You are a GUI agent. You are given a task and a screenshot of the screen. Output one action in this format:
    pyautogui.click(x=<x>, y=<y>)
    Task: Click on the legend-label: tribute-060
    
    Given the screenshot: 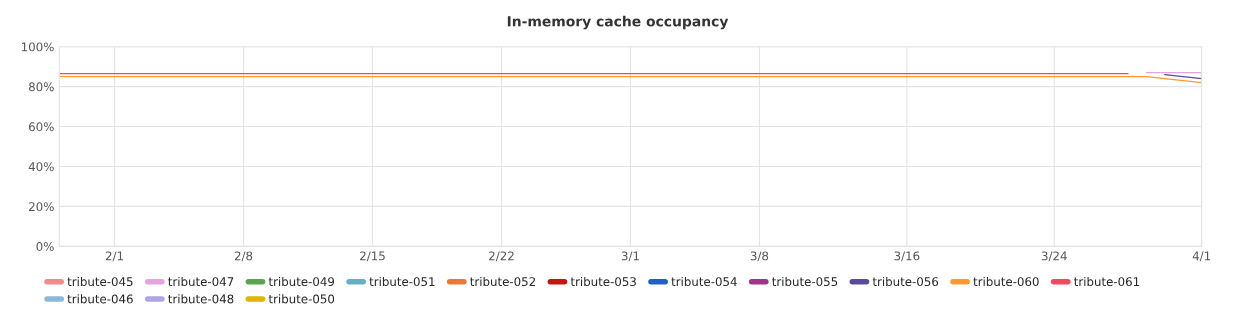 What is the action you would take?
    pyautogui.click(x=1006, y=281)
    